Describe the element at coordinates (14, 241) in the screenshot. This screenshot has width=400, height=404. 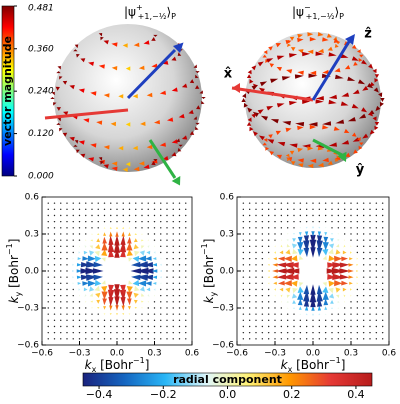
I see `label-part: ]` at that location.